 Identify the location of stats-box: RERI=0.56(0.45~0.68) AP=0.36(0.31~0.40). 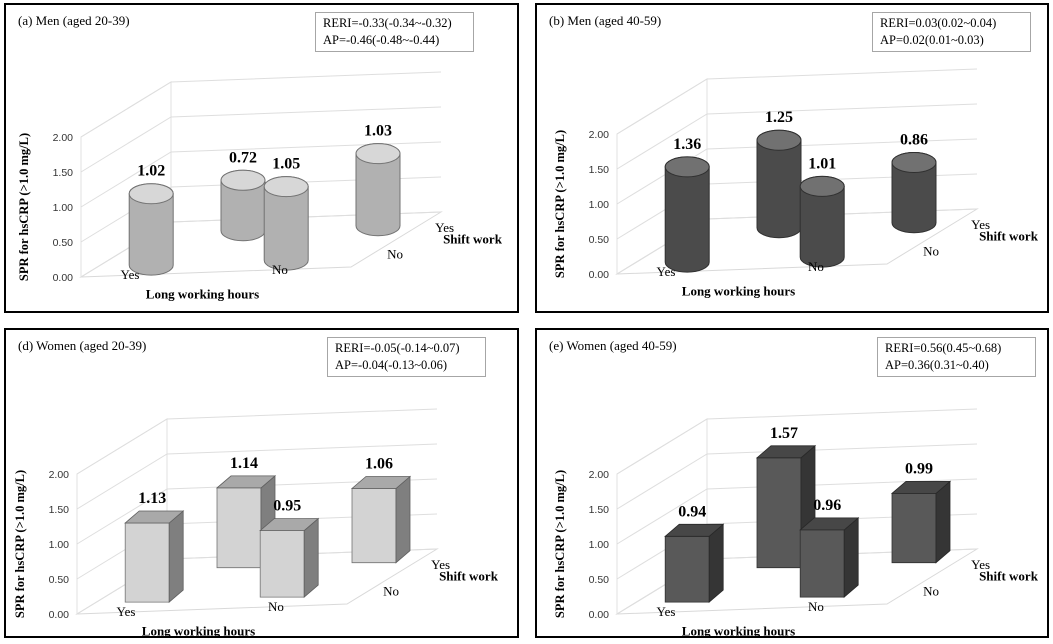
(956, 357).